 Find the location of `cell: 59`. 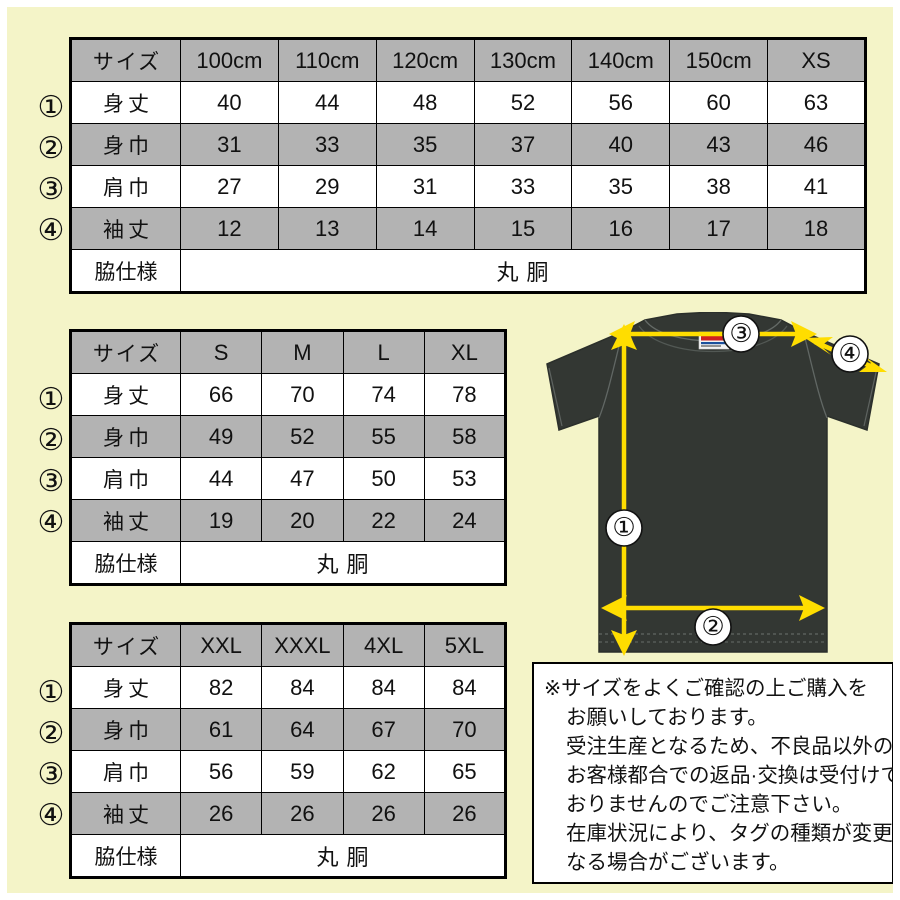

cell: 59 is located at coordinates (302, 771).